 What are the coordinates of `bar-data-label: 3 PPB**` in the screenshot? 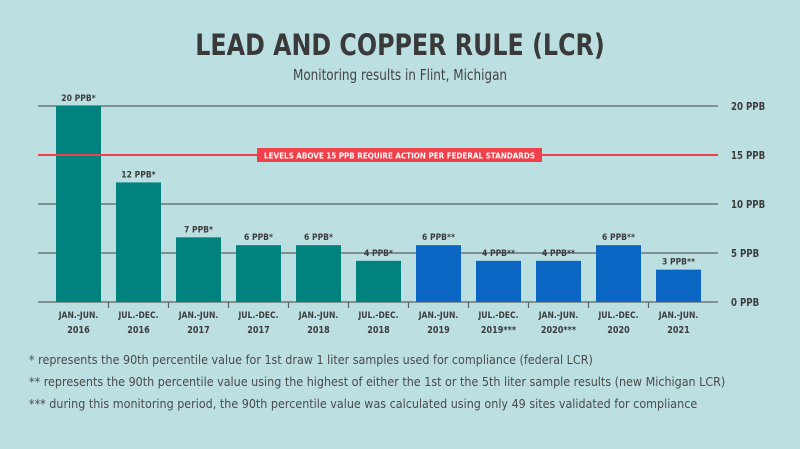 It's located at (678, 263).